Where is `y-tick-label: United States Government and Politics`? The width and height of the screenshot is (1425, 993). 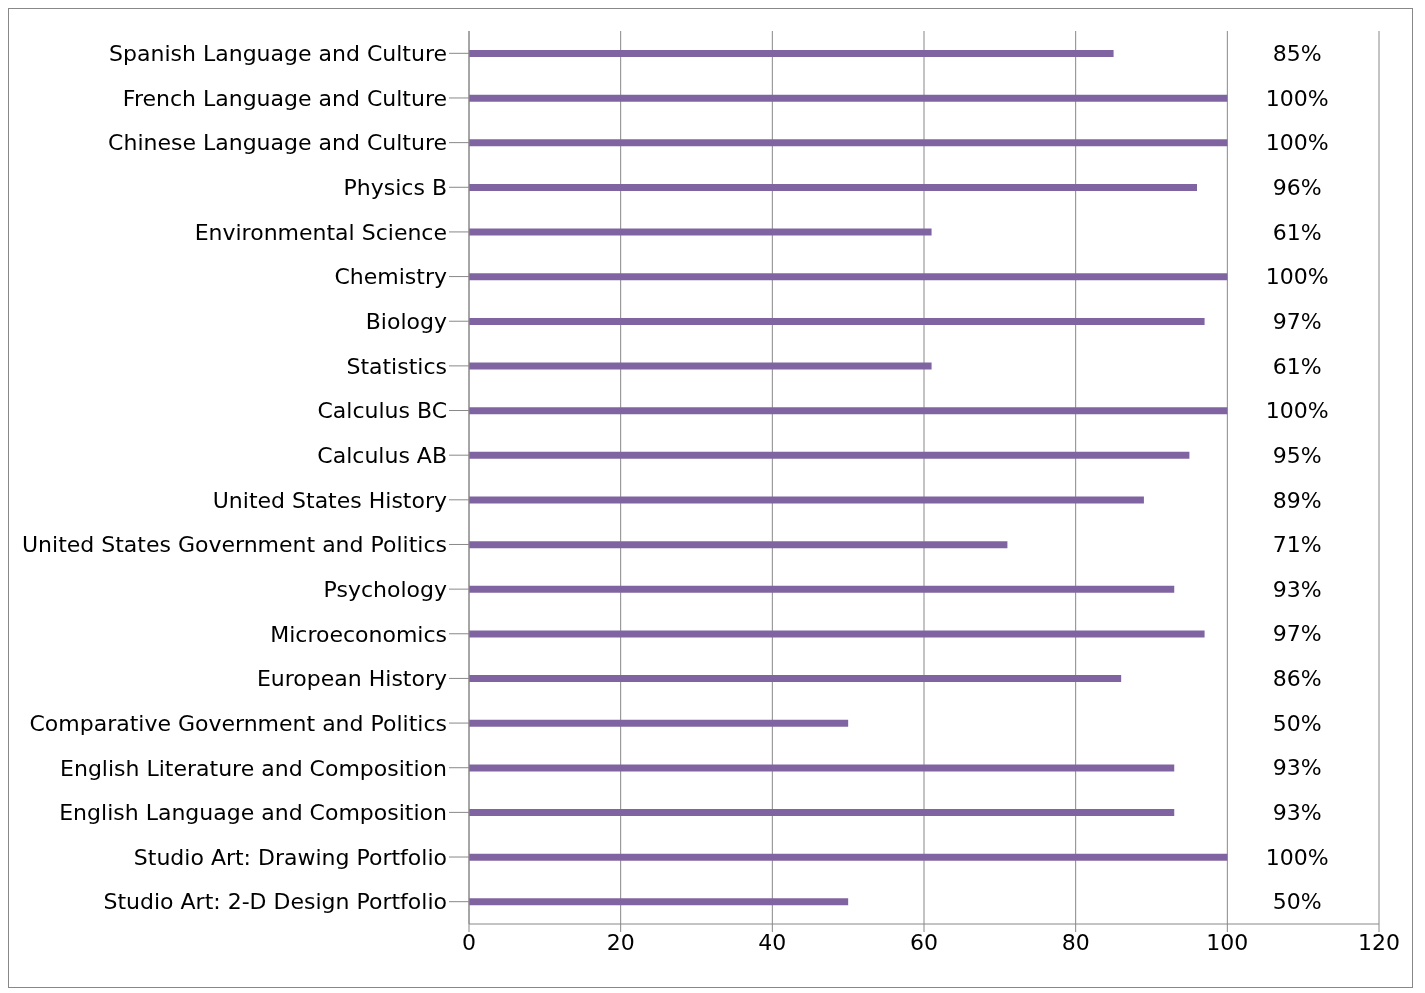
y-tick-label: United States Government and Politics is located at coordinates (234, 545).